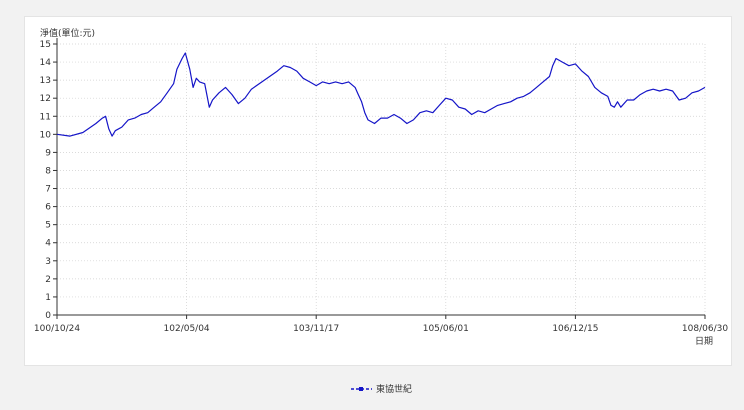  What do you see at coordinates (48, 298) in the screenshot?
I see `y-tick-label: 1` at bounding box center [48, 298].